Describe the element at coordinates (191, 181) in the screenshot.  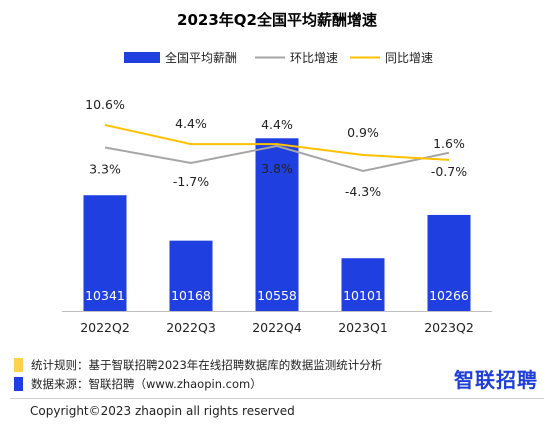
I see `mom-label-2022Q3: -1.7%` at that location.